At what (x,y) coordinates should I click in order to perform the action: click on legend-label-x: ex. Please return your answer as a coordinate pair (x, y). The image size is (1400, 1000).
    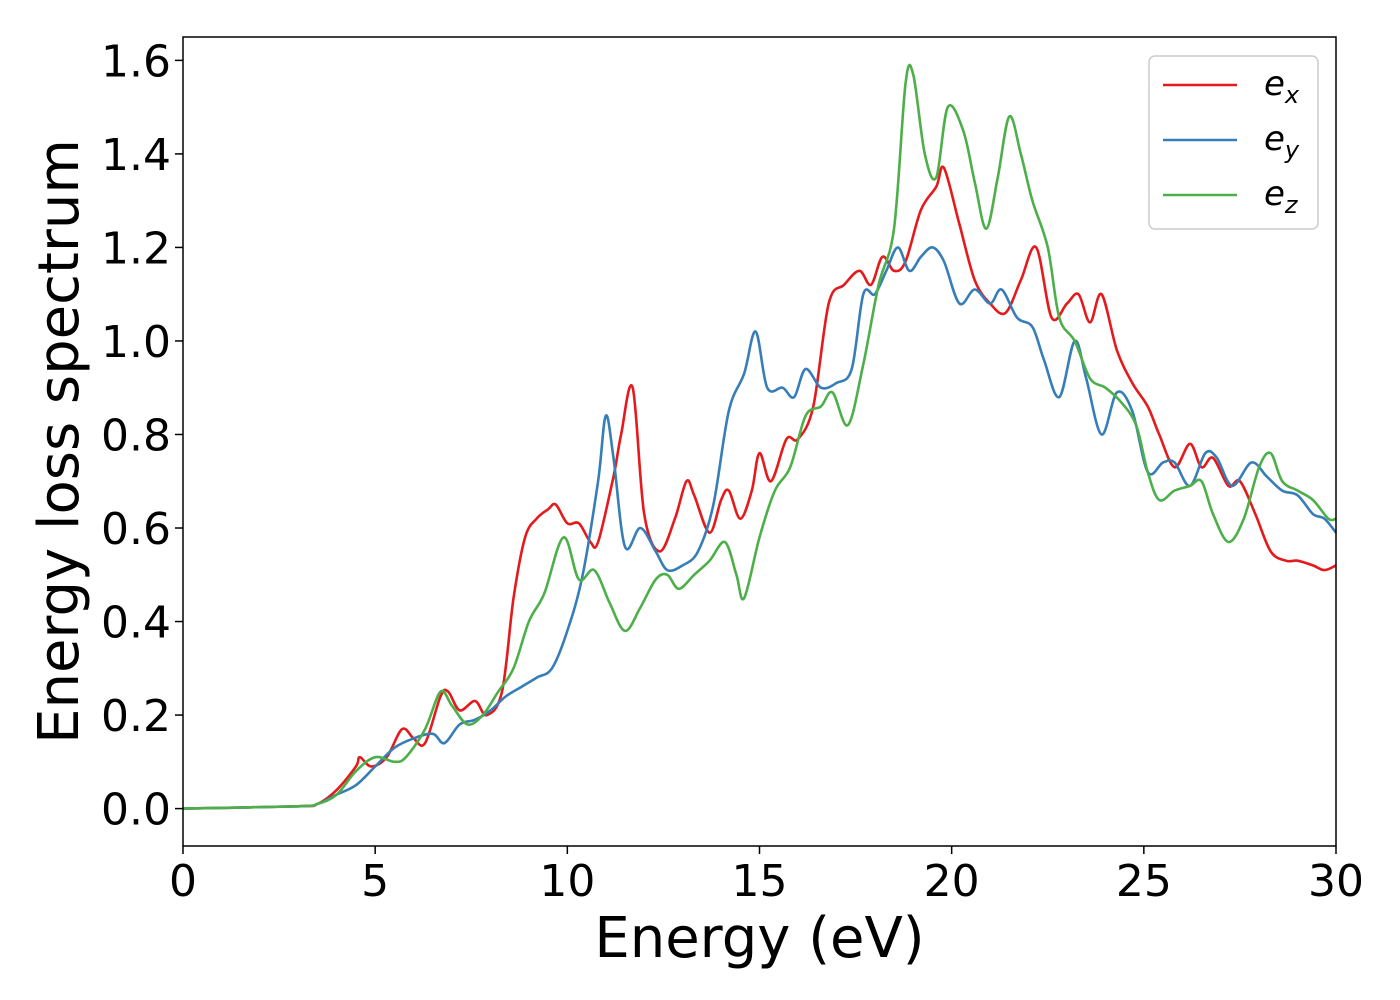
    Looking at the image, I should click on (1282, 86).